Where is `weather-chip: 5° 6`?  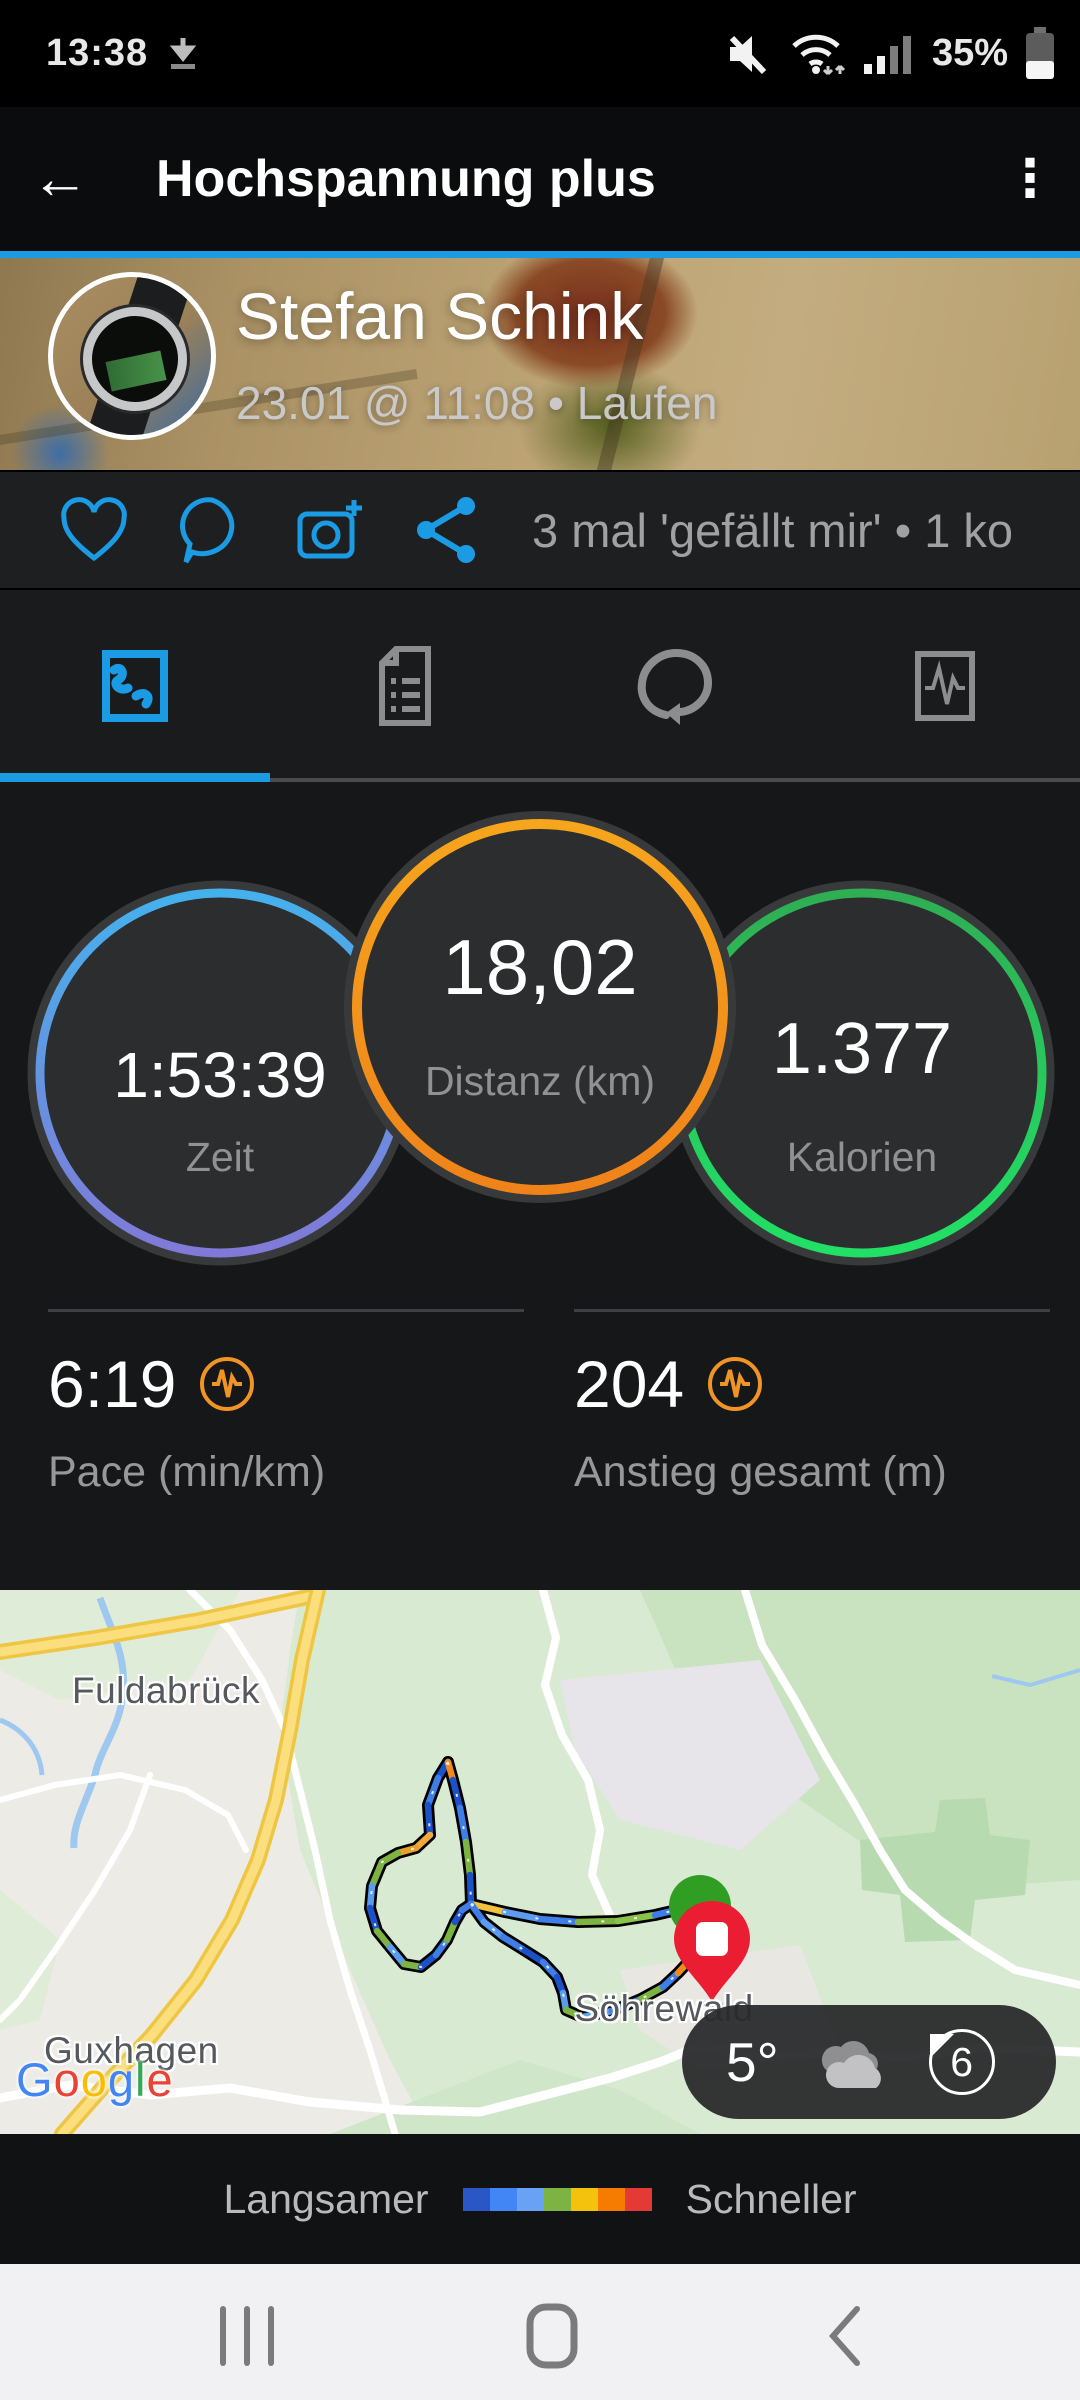
weather-chip: 5° 6 is located at coordinates (869, 2062).